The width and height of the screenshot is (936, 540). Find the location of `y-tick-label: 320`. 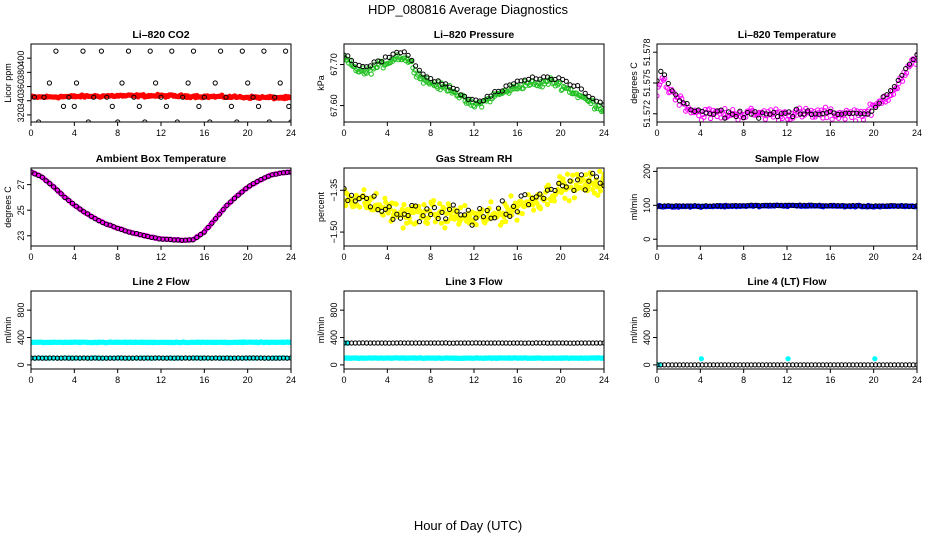

y-tick-label: 320 is located at coordinates (21, 114).